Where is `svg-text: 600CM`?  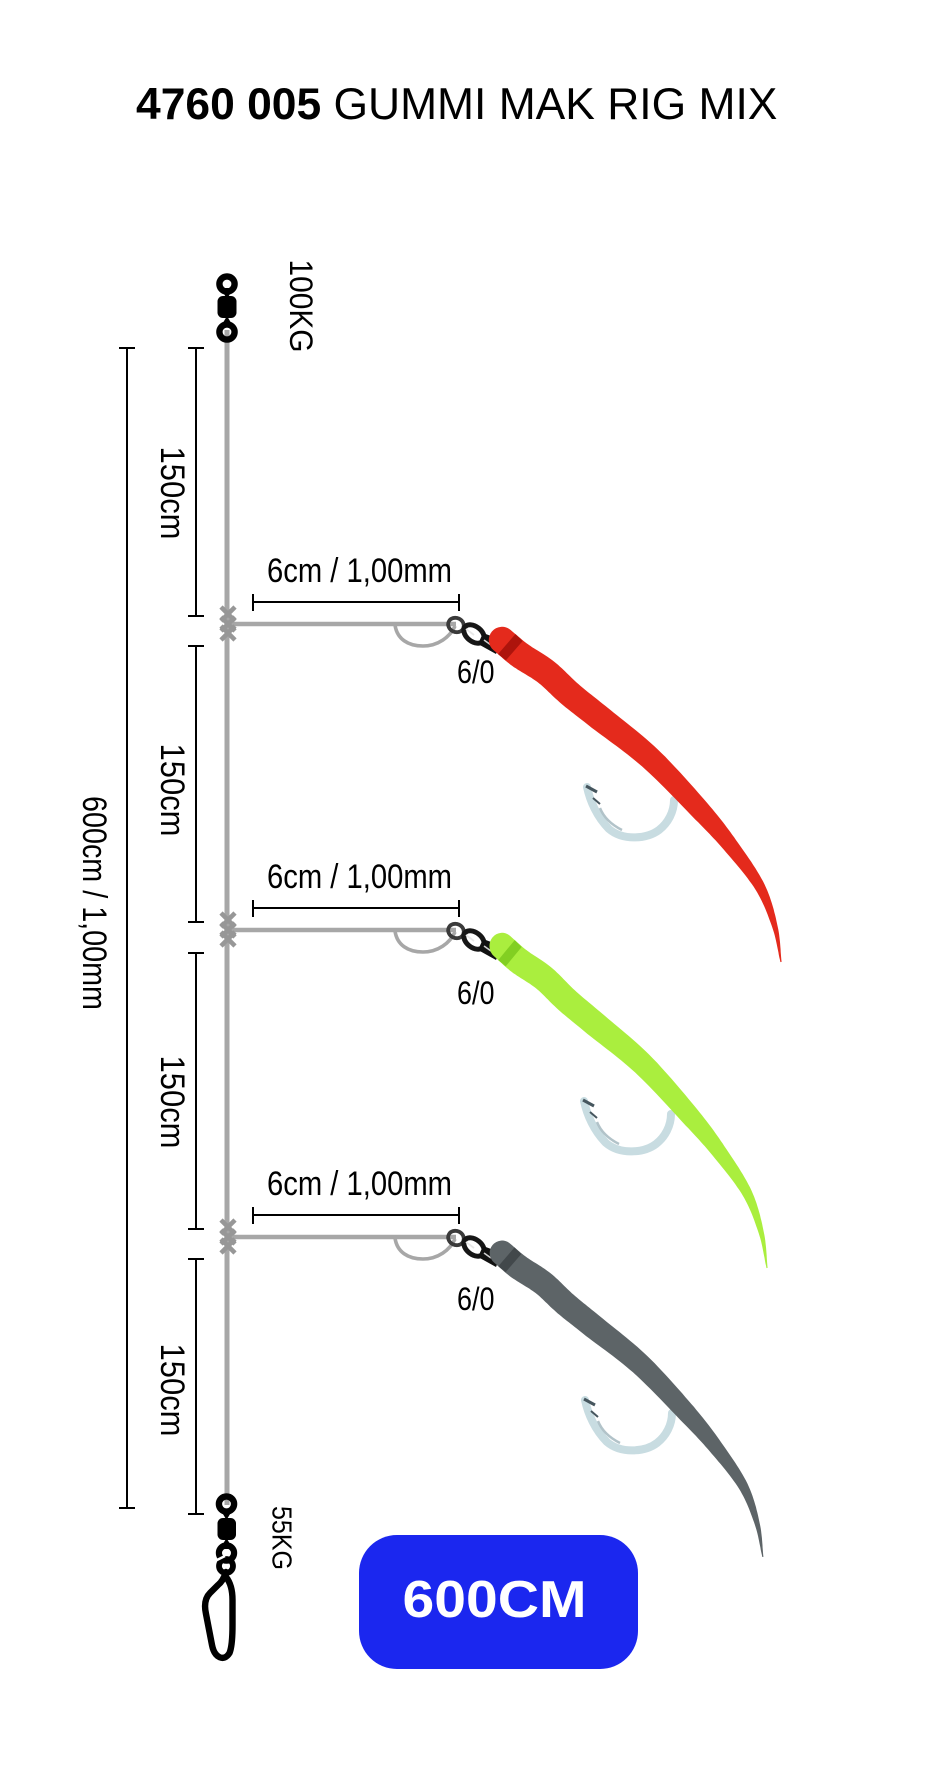 svg-text: 600CM is located at coordinates (495, 1600).